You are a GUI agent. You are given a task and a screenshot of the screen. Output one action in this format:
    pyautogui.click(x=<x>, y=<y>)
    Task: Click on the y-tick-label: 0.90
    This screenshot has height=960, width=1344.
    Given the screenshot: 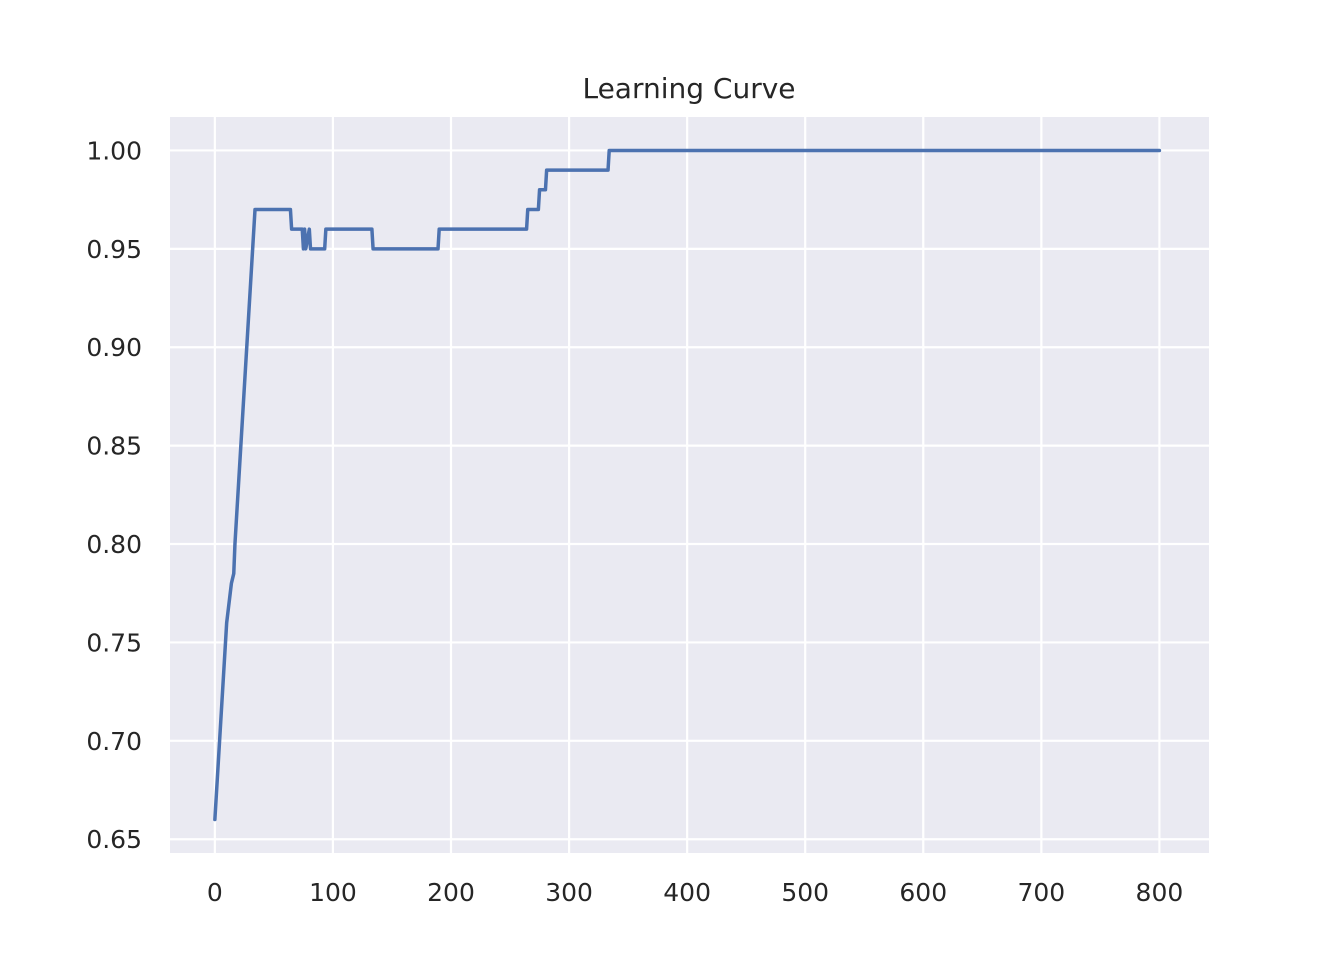 What is the action you would take?
    pyautogui.click(x=114, y=347)
    